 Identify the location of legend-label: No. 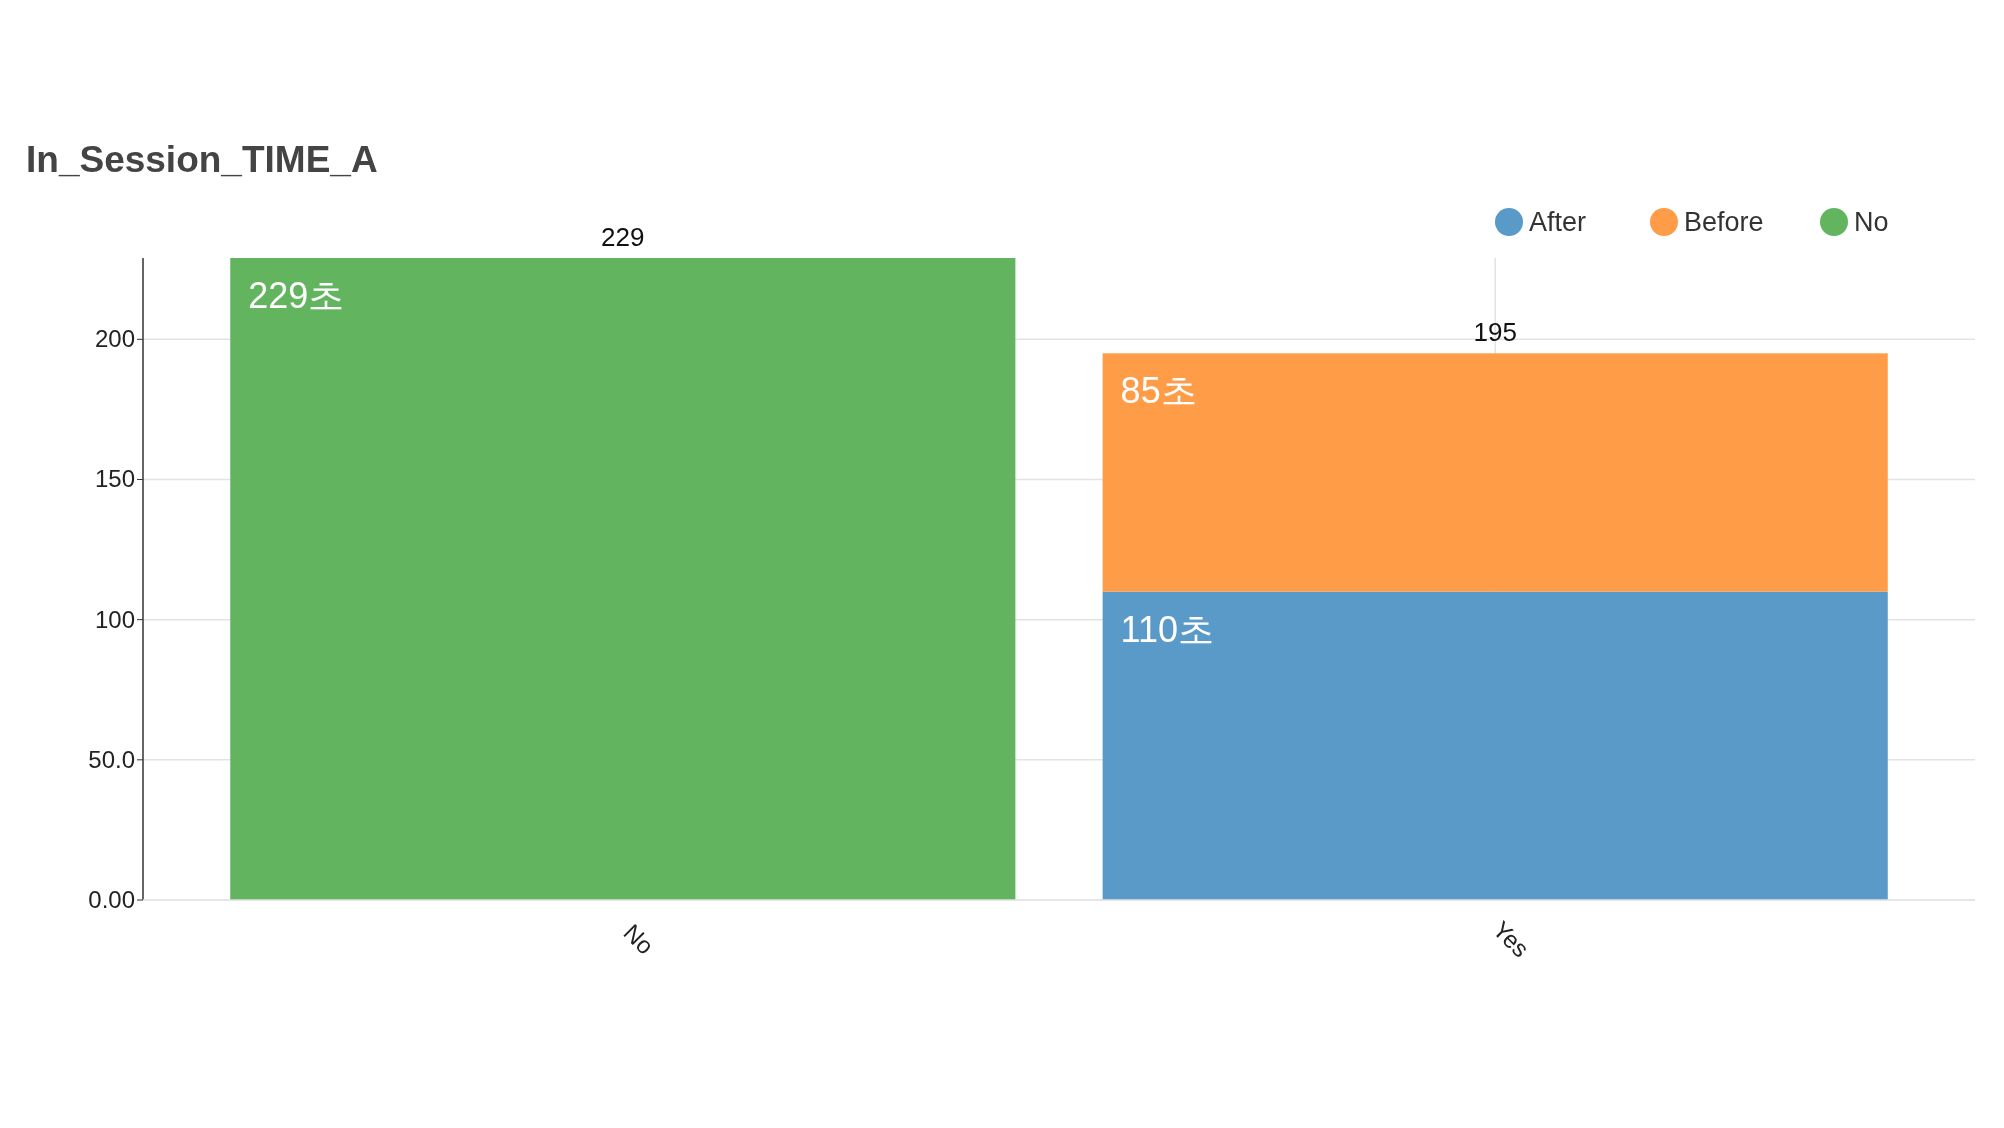
(1871, 222).